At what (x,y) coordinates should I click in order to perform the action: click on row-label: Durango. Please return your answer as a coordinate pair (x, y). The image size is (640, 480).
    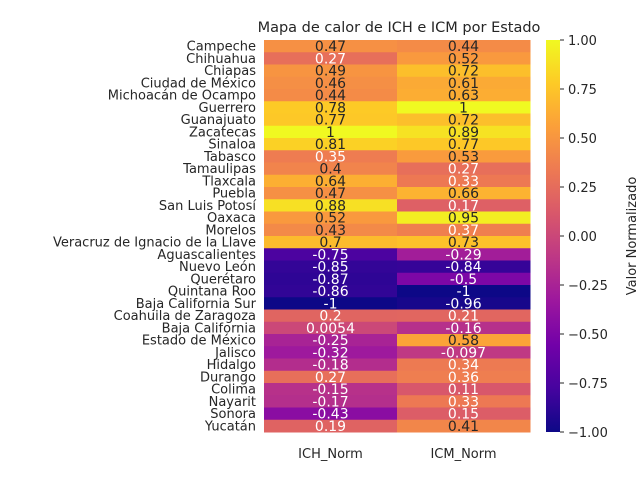
    Looking at the image, I should click on (228, 377).